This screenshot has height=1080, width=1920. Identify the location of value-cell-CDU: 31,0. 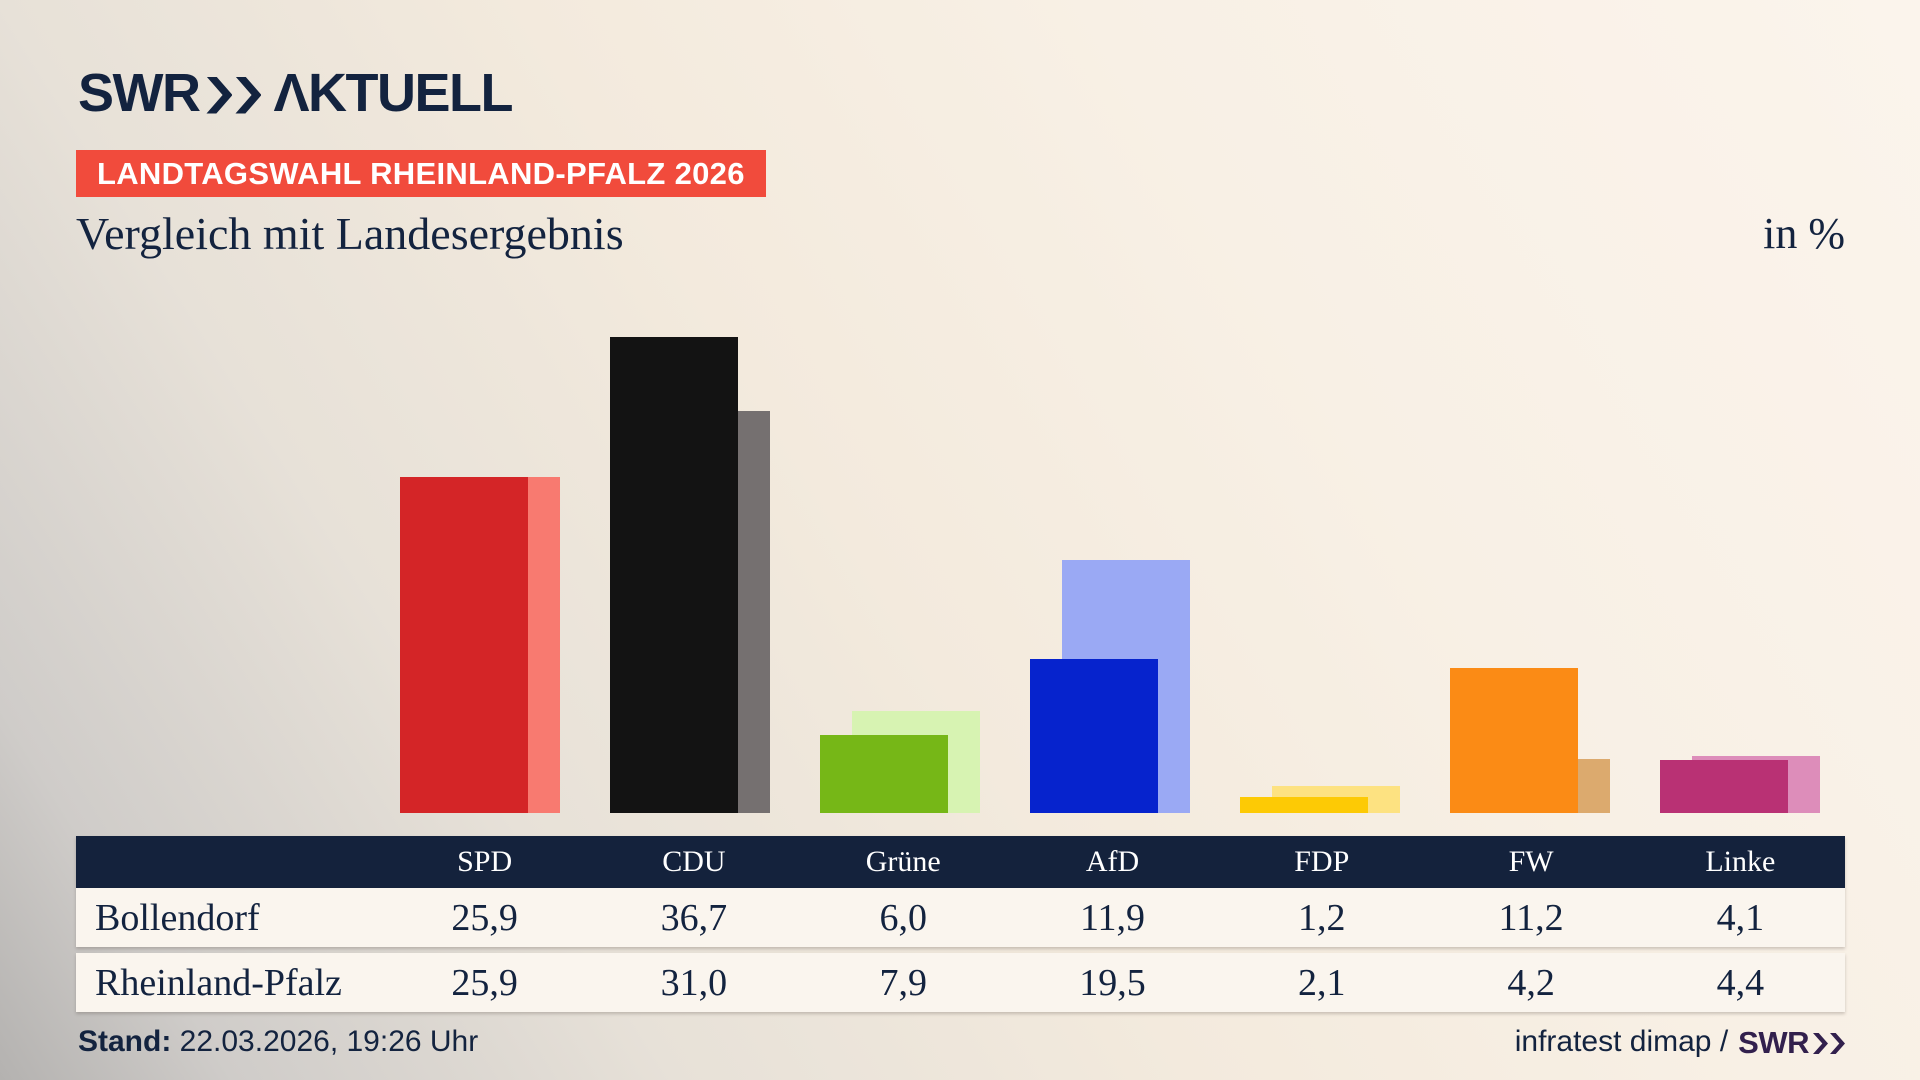
(694, 982).